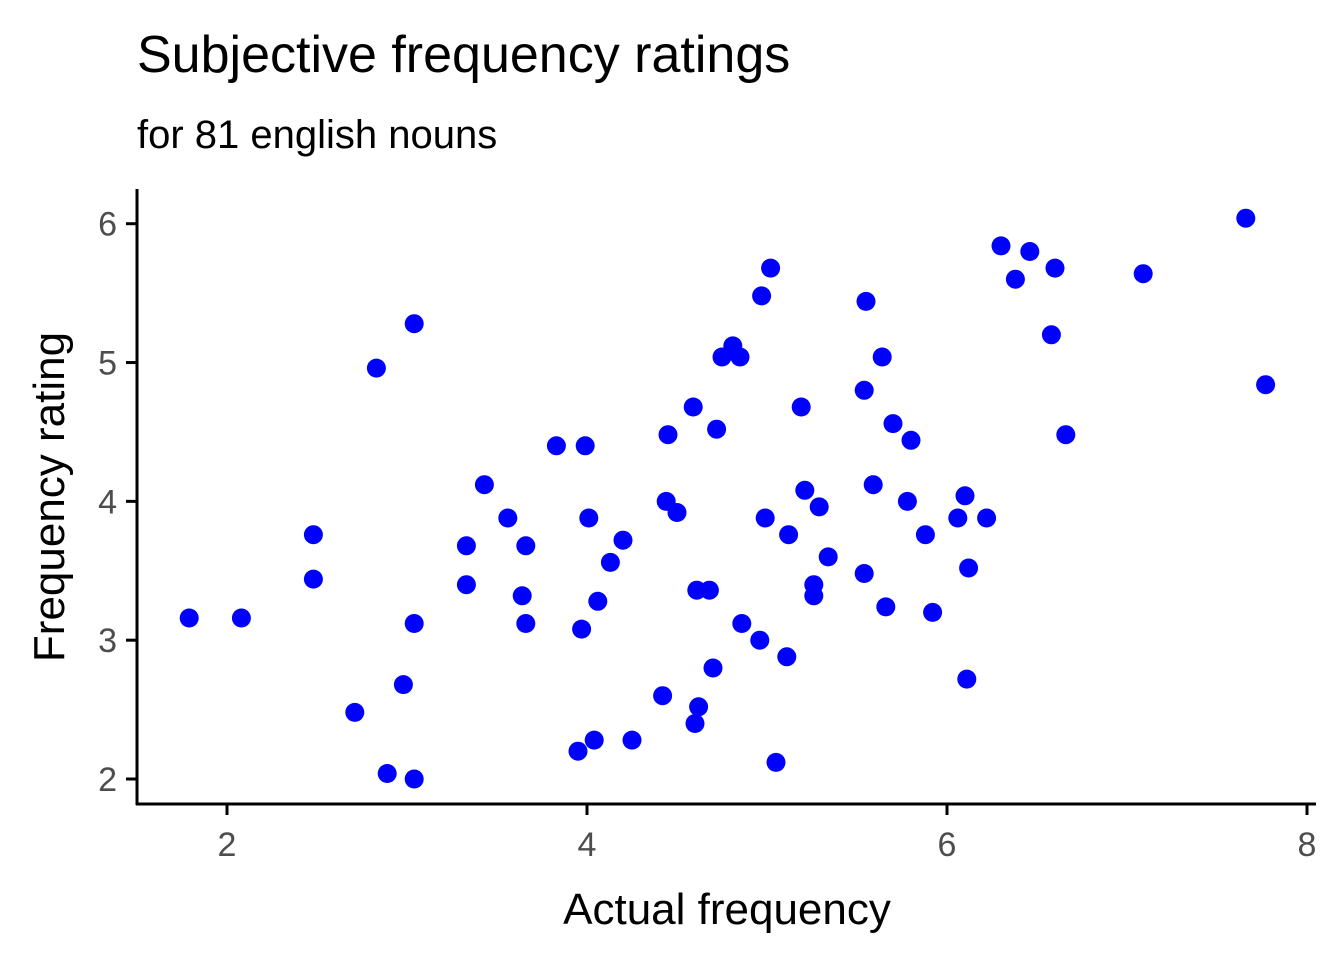 This screenshot has height=960, width=1344. I want to click on y-tick-label: 2, so click(107, 780).